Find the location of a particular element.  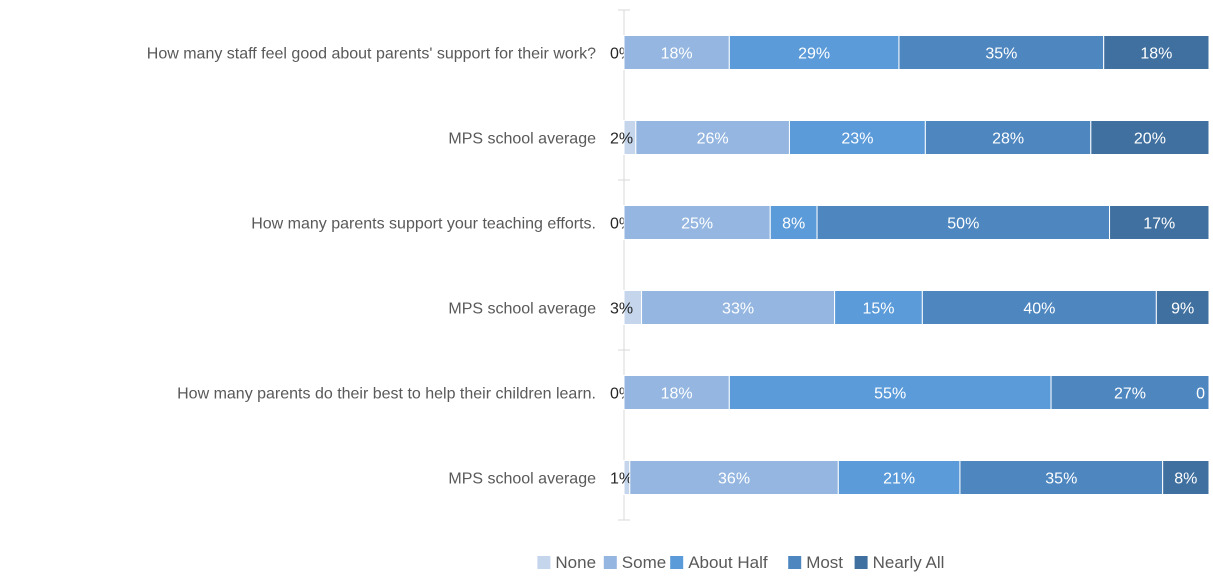

category-axis is located at coordinates (624, 265).